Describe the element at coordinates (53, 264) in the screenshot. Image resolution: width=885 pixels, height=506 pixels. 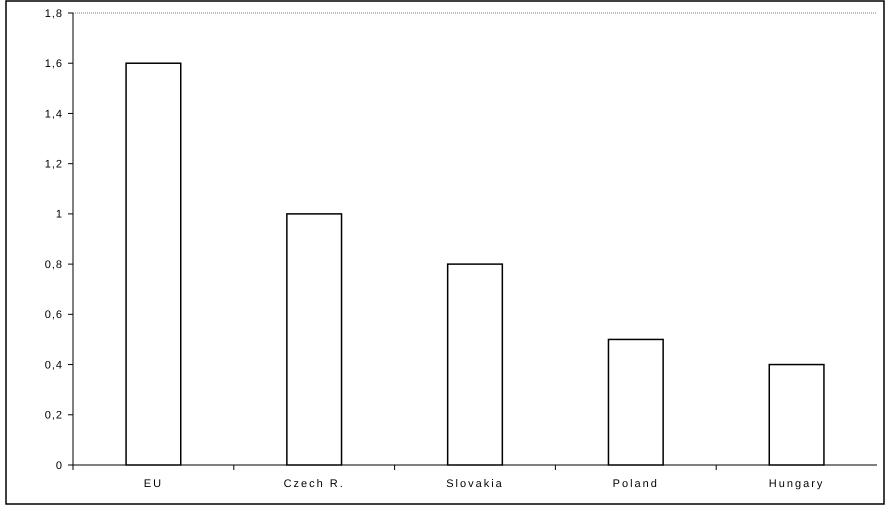
I see `y-tick-label: 0,8` at that location.